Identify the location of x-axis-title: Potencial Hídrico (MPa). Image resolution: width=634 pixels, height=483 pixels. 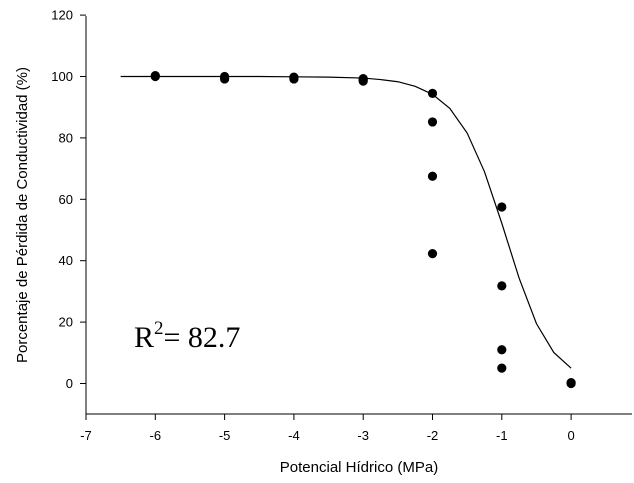
(359, 467).